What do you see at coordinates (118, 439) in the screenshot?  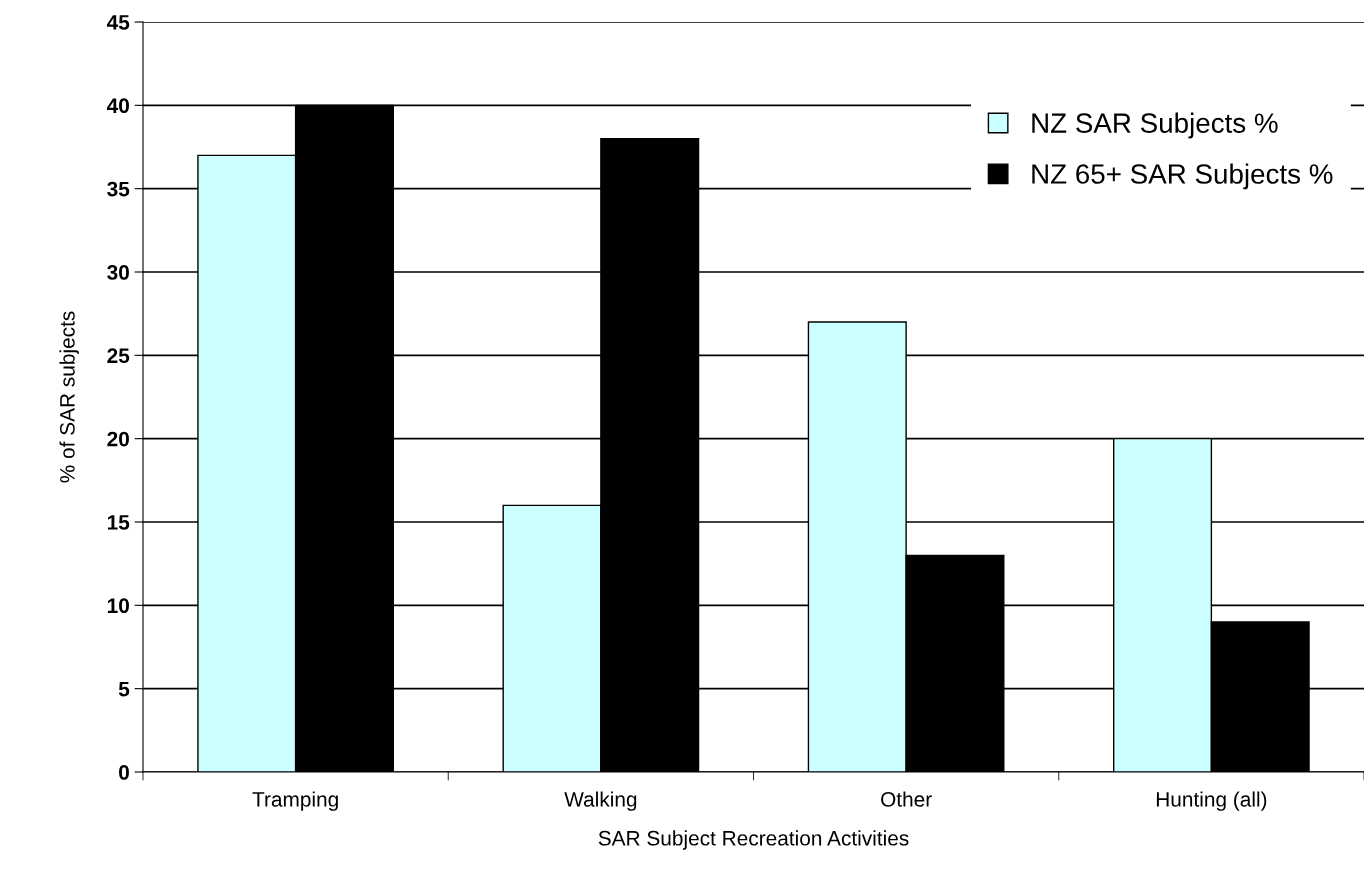 I see `y-tick-label: 20` at bounding box center [118, 439].